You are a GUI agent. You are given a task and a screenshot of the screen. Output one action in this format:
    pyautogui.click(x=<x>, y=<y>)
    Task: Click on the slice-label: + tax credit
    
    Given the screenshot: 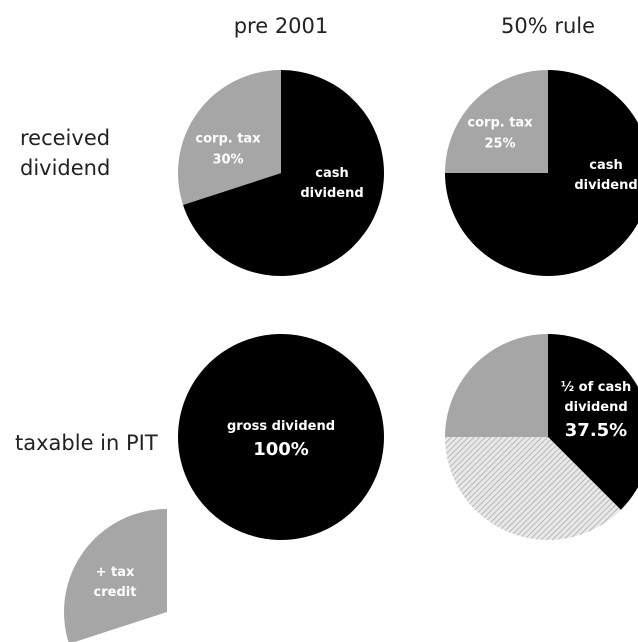 What is the action you would take?
    pyautogui.click(x=115, y=583)
    